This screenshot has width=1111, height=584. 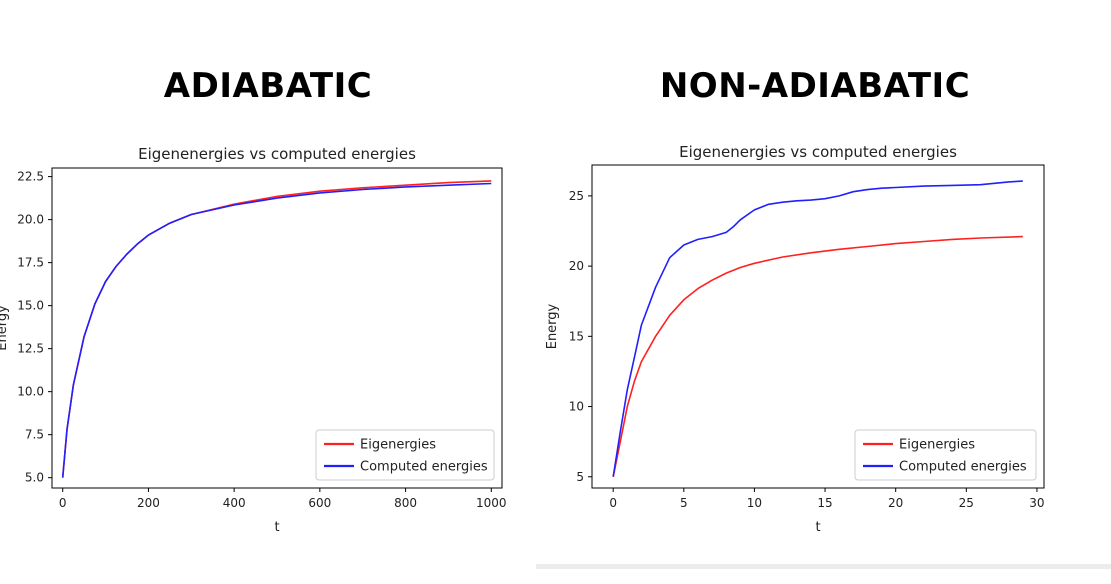 I want to click on x-tick-label: 200, so click(x=148, y=503).